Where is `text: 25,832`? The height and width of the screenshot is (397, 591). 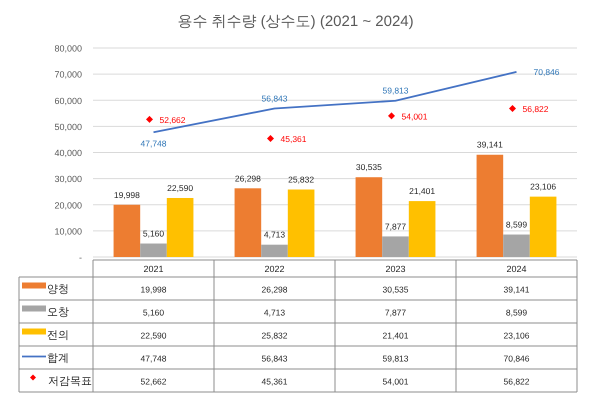
text: 25,832 is located at coordinates (301, 179).